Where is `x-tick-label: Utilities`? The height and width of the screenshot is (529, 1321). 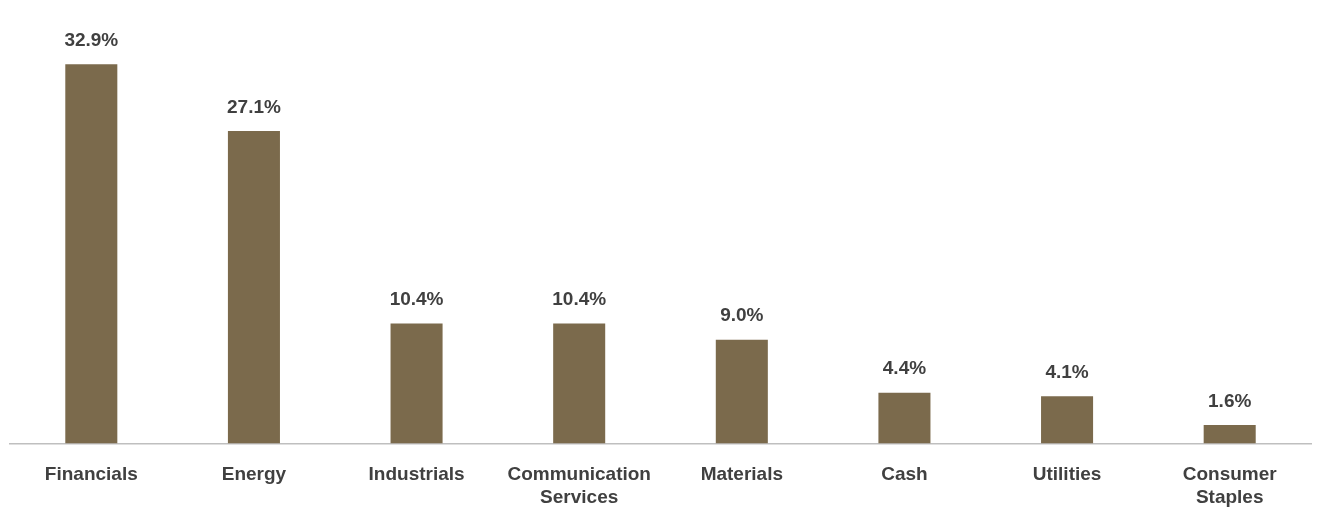 x-tick-label: Utilities is located at coordinates (1067, 474).